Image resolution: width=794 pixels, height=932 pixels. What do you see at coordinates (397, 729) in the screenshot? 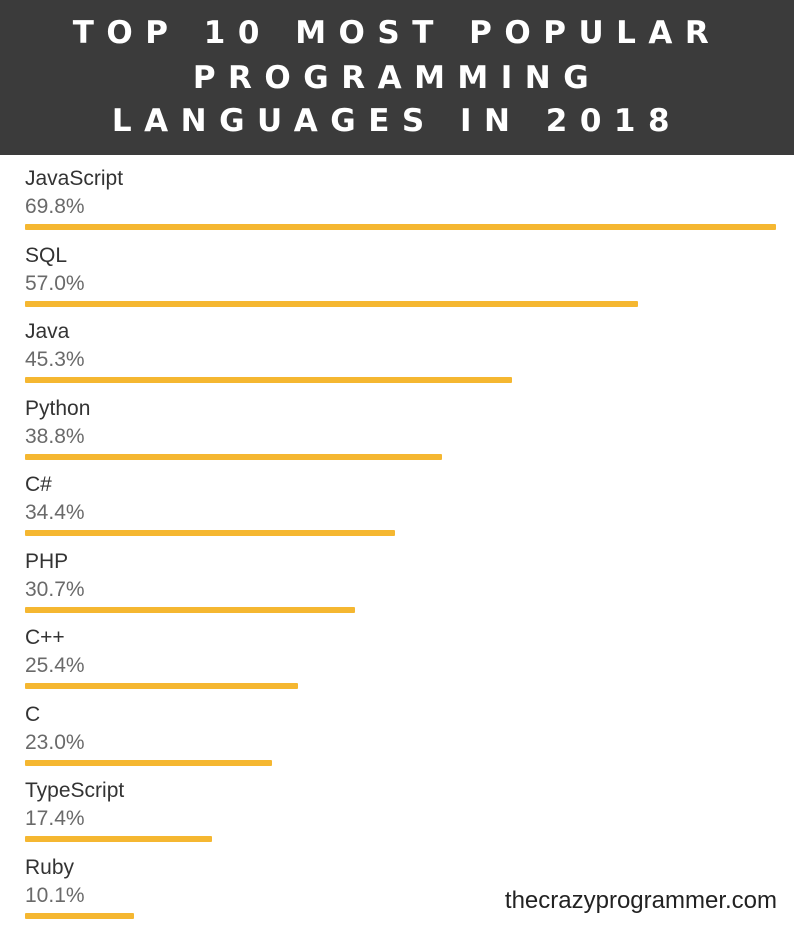
I see `bar-row-c: C 23.0%` at bounding box center [397, 729].